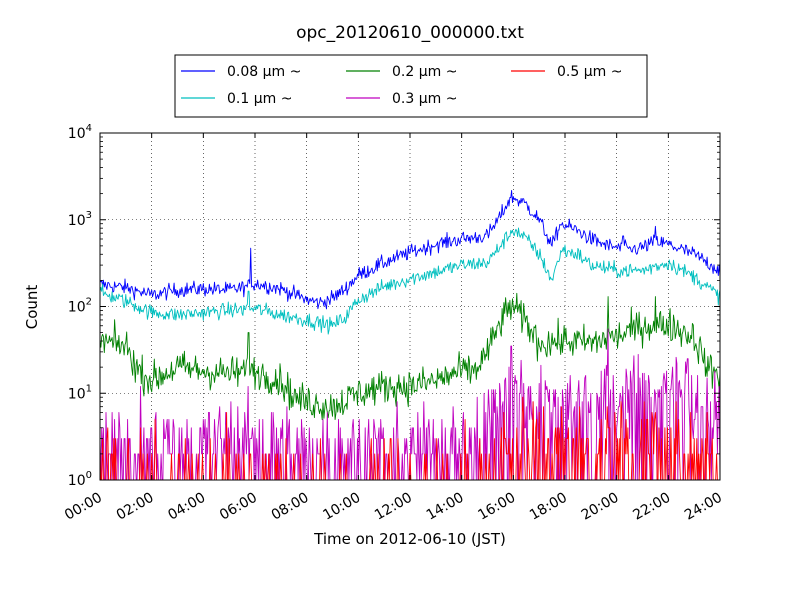 The width and height of the screenshot is (800, 604). I want to click on y-tick-exponent: 0, so click(89, 475).